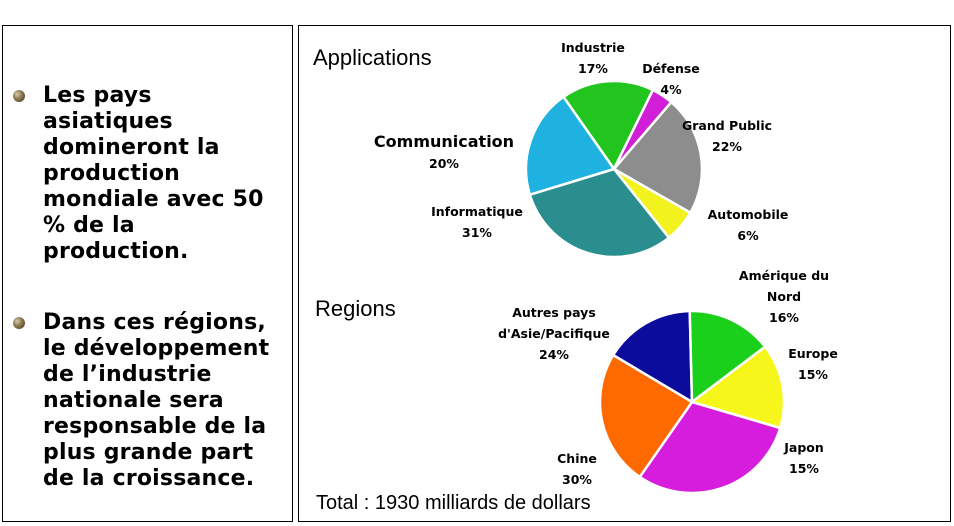  What do you see at coordinates (372, 57) in the screenshot?
I see `applications-chart-title: Applications` at bounding box center [372, 57].